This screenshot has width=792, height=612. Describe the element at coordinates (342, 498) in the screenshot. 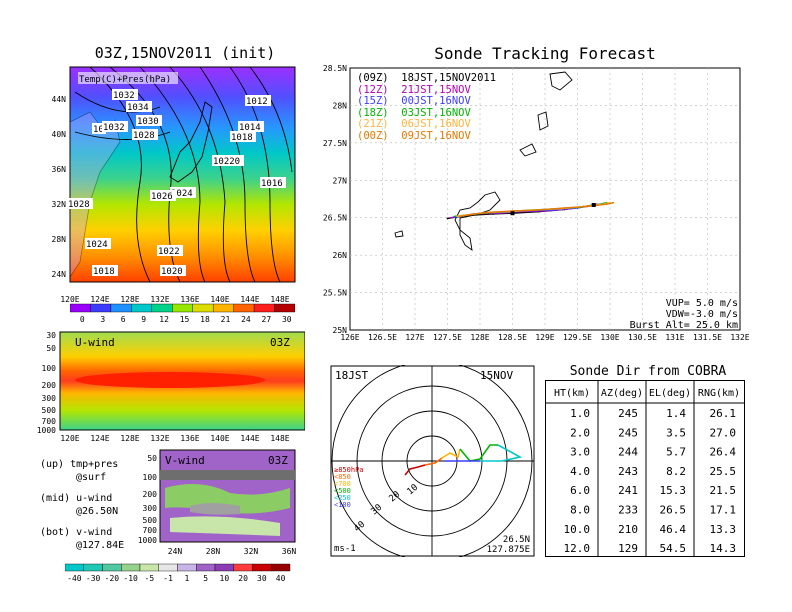

I see `pressure-legend-item: <250` at that location.